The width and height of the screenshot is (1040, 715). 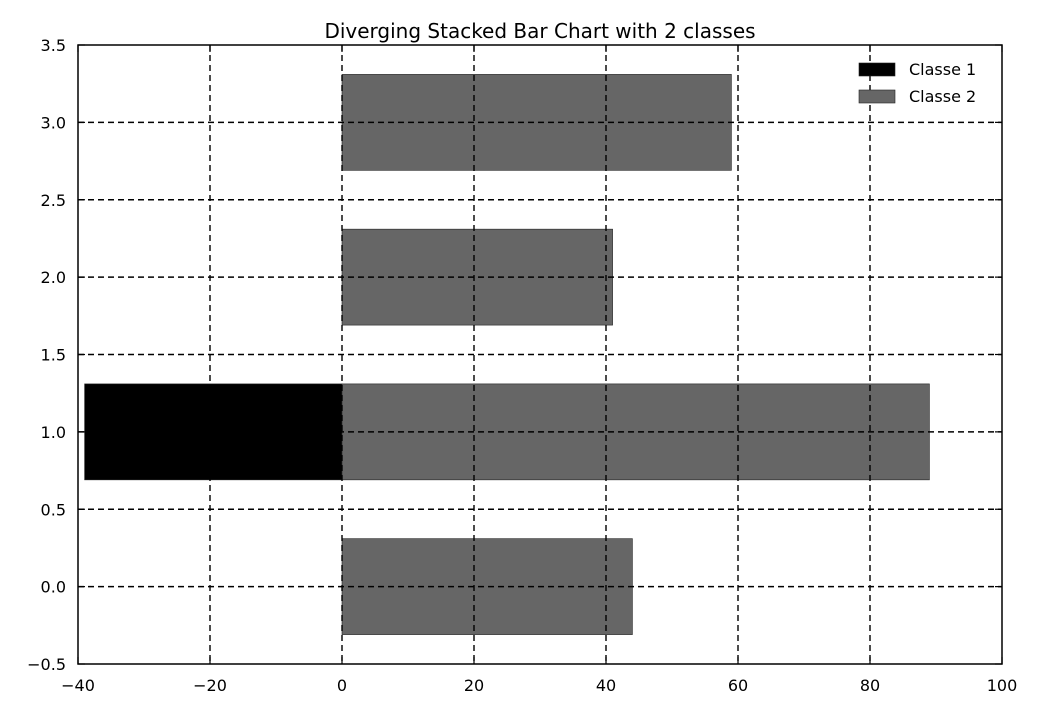 I want to click on x-tick-label: 100, so click(x=1002, y=685).